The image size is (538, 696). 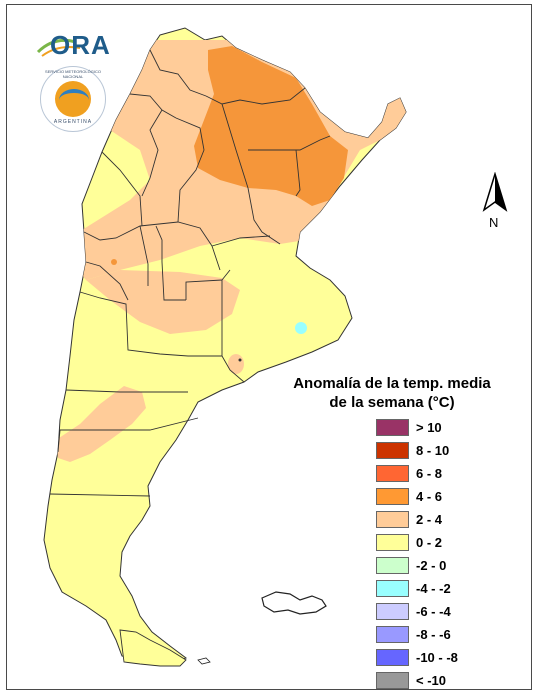 What do you see at coordinates (429, 542) in the screenshot?
I see `legend-label: 0 - 2` at bounding box center [429, 542].